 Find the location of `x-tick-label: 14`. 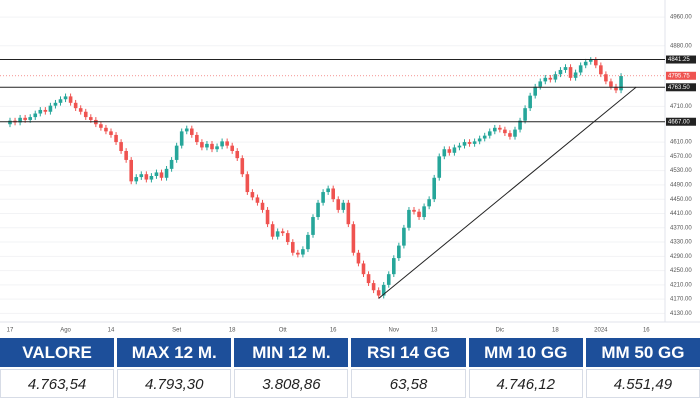

x-tick-label: 14 is located at coordinates (111, 331).